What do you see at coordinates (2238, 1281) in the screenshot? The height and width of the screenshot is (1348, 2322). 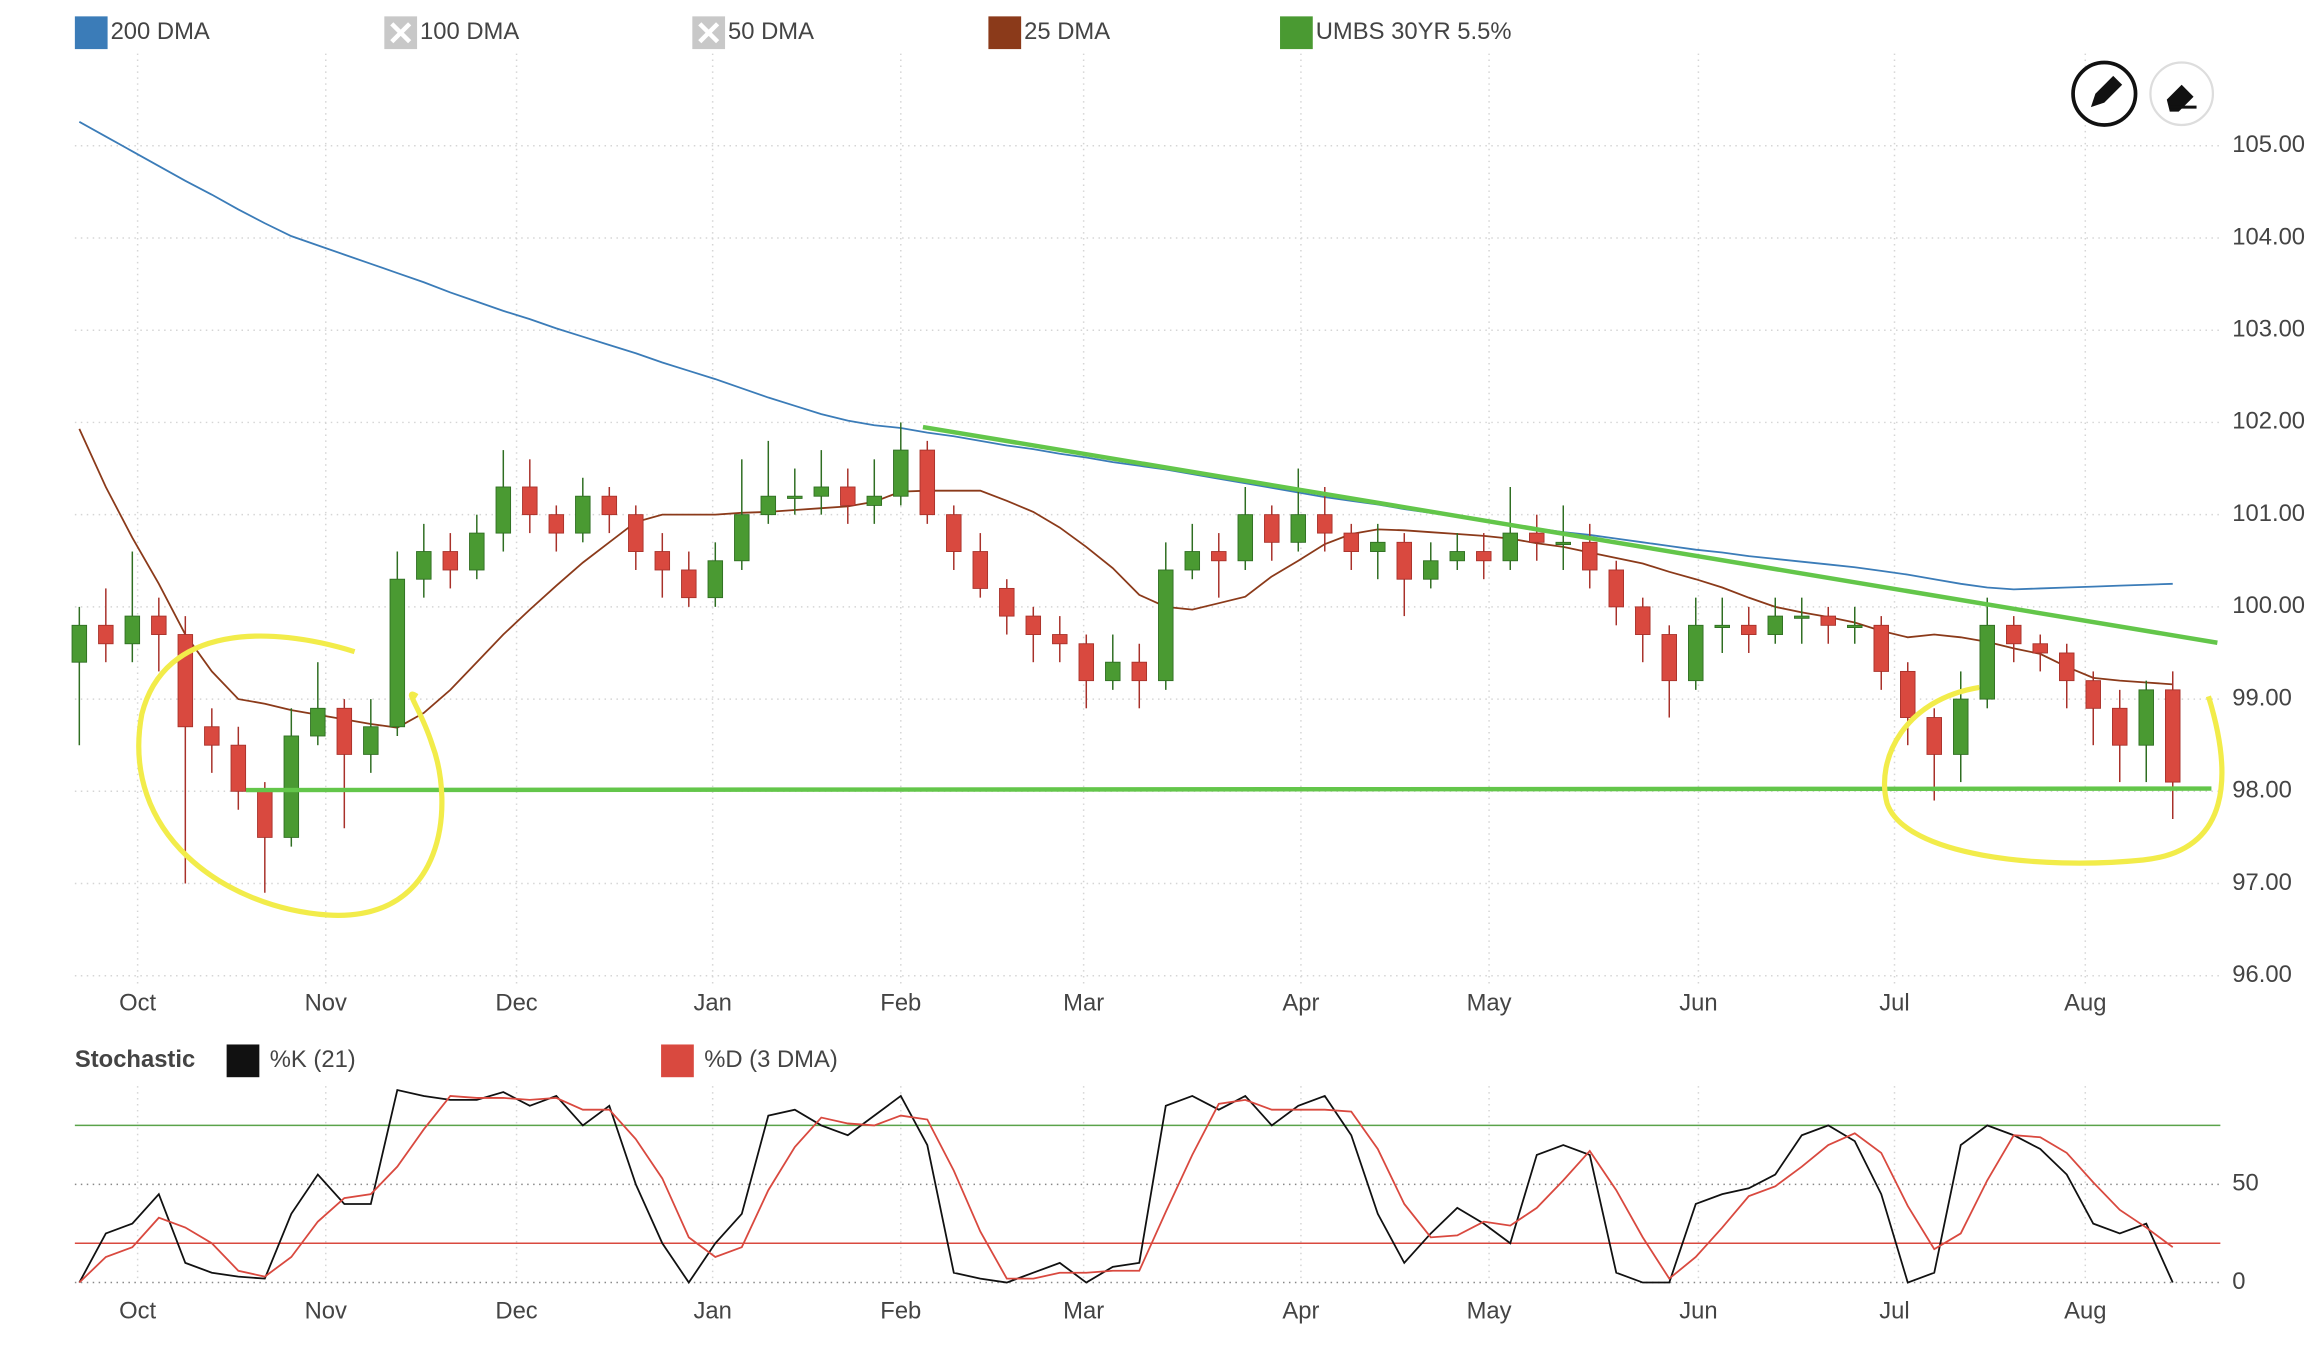 I see `y-tick-label: 0` at bounding box center [2238, 1281].